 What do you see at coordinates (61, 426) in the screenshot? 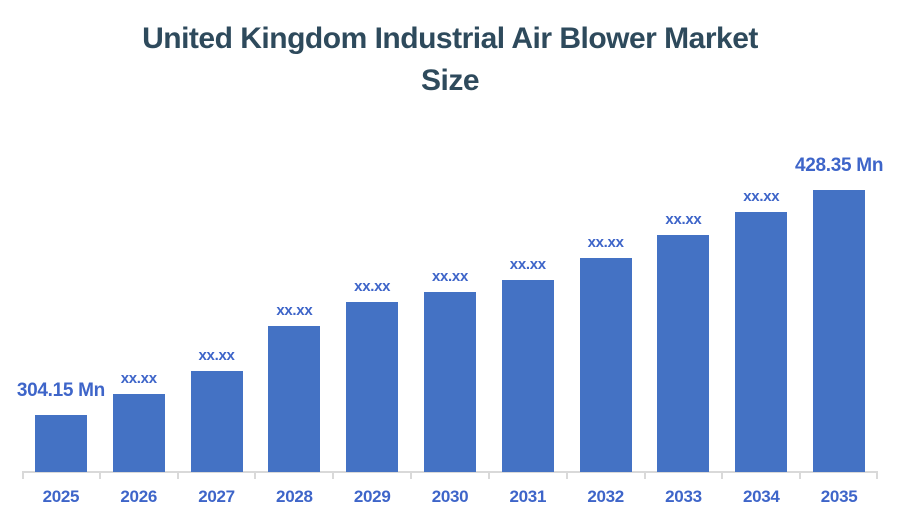
I see `bar-2025: 304.15 Mn` at bounding box center [61, 426].